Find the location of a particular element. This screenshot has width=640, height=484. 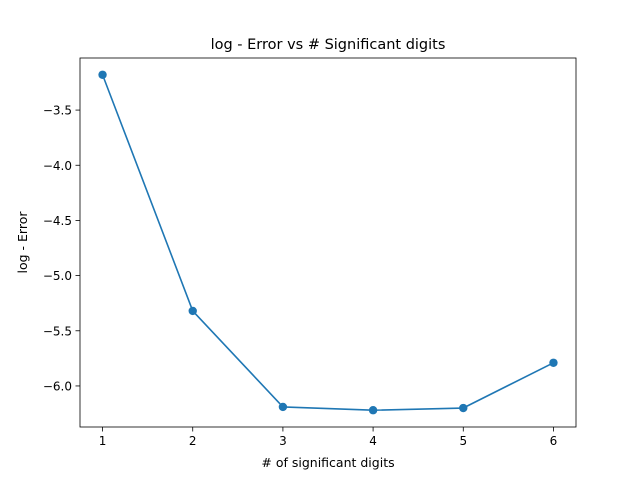

x-tick-label: 6 is located at coordinates (554, 441).